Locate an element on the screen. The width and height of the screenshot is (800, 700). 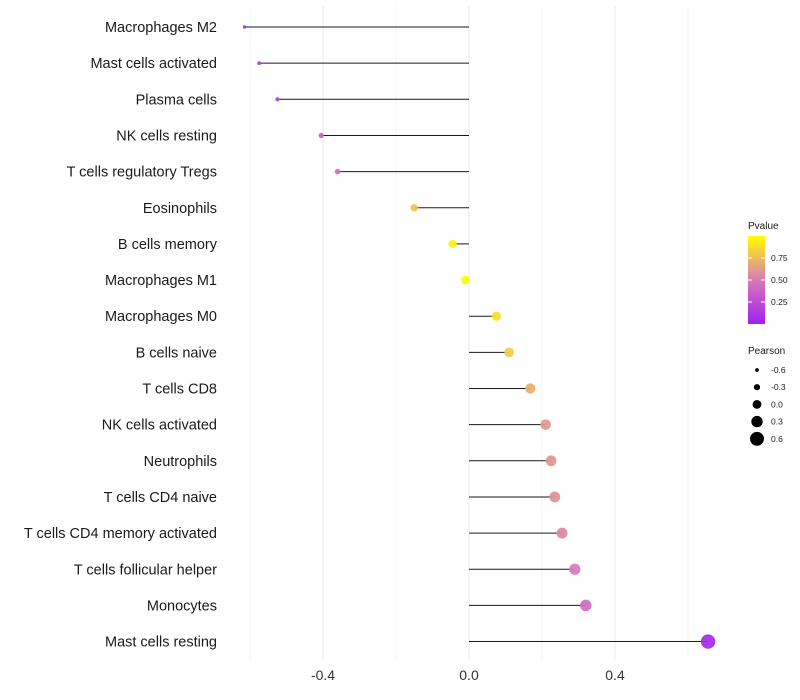
category-label: T cells CD4 naive is located at coordinates (160, 498).